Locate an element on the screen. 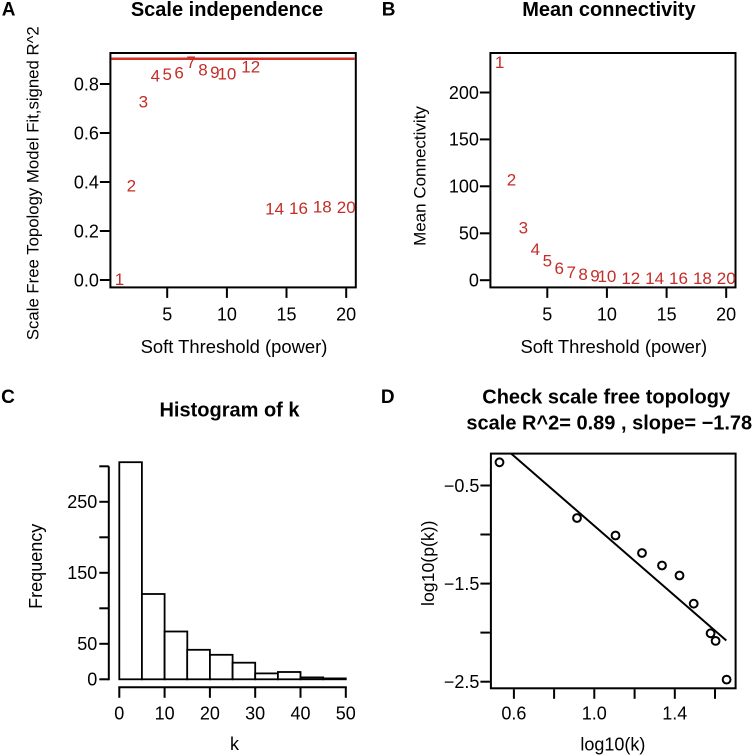 The image size is (754, 756). svg-text: −1.5 is located at coordinates (462, 584).